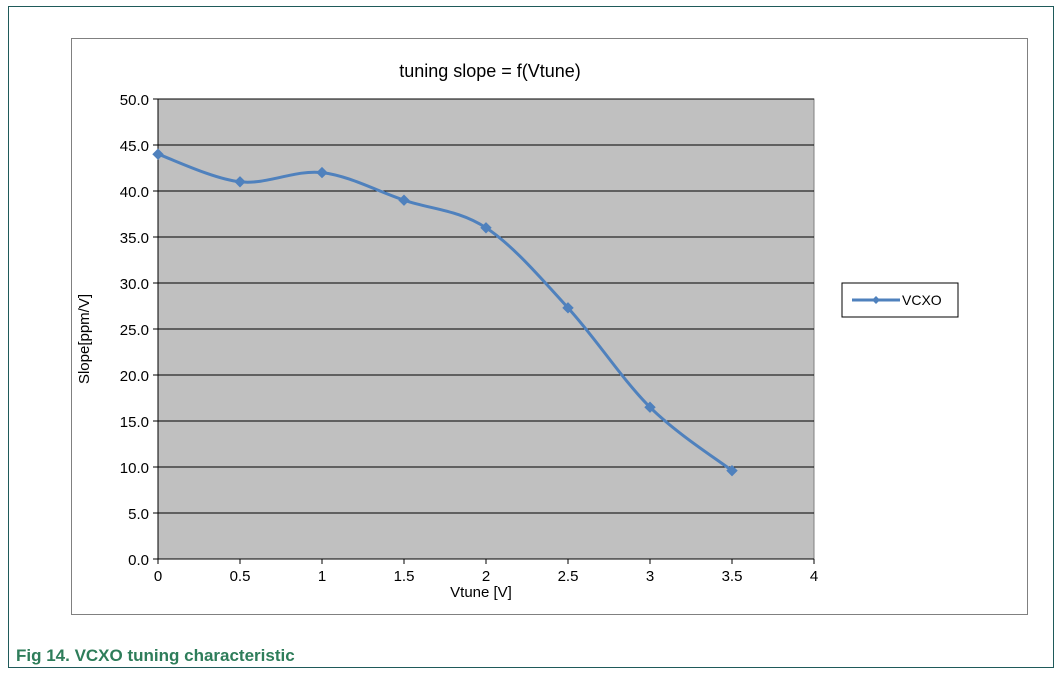 This screenshot has height=679, width=1063. Describe the element at coordinates (876, 300) in the screenshot. I see `legend-marker` at that location.